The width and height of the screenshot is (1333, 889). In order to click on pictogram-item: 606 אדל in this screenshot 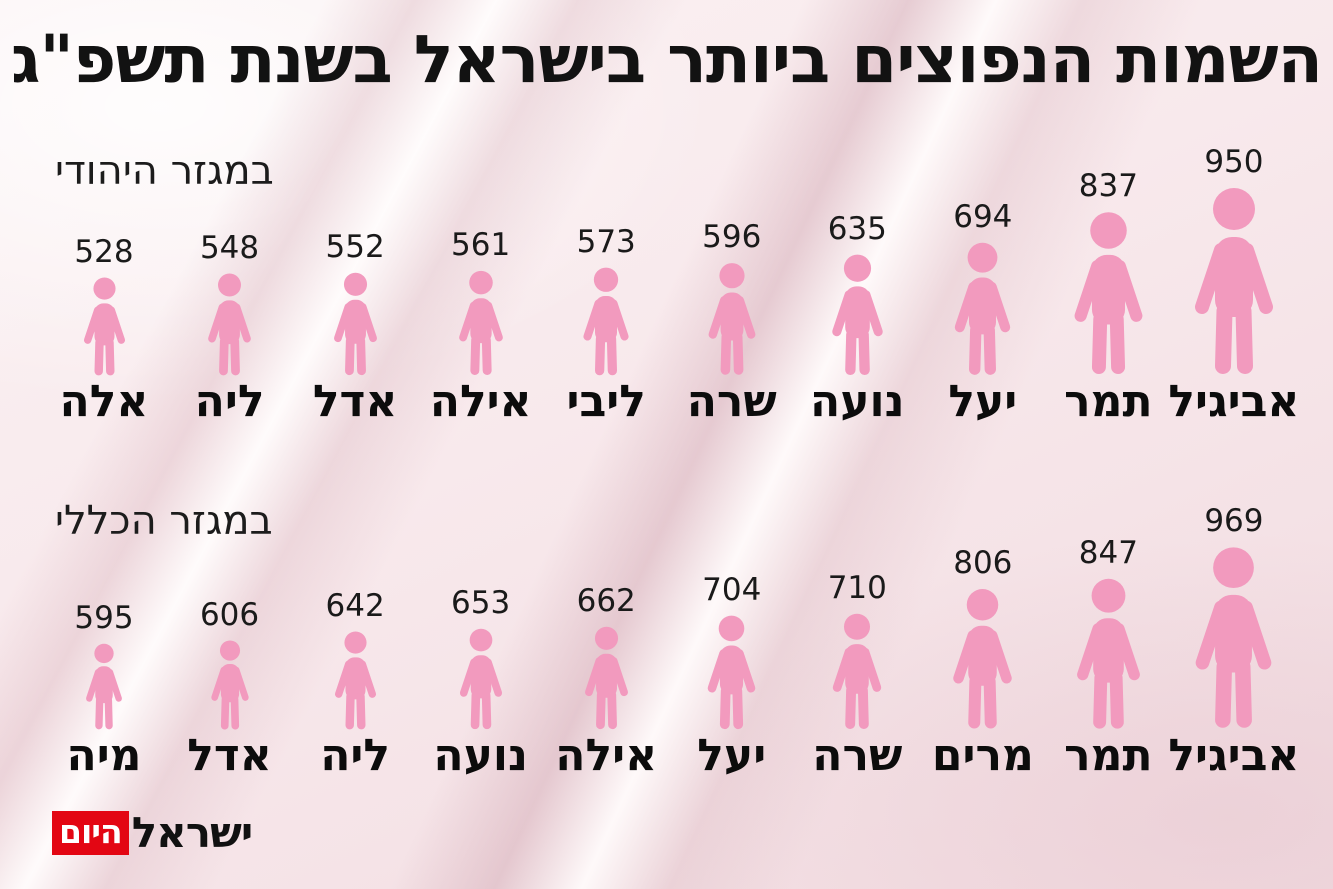, I will do `click(230, 688)`.